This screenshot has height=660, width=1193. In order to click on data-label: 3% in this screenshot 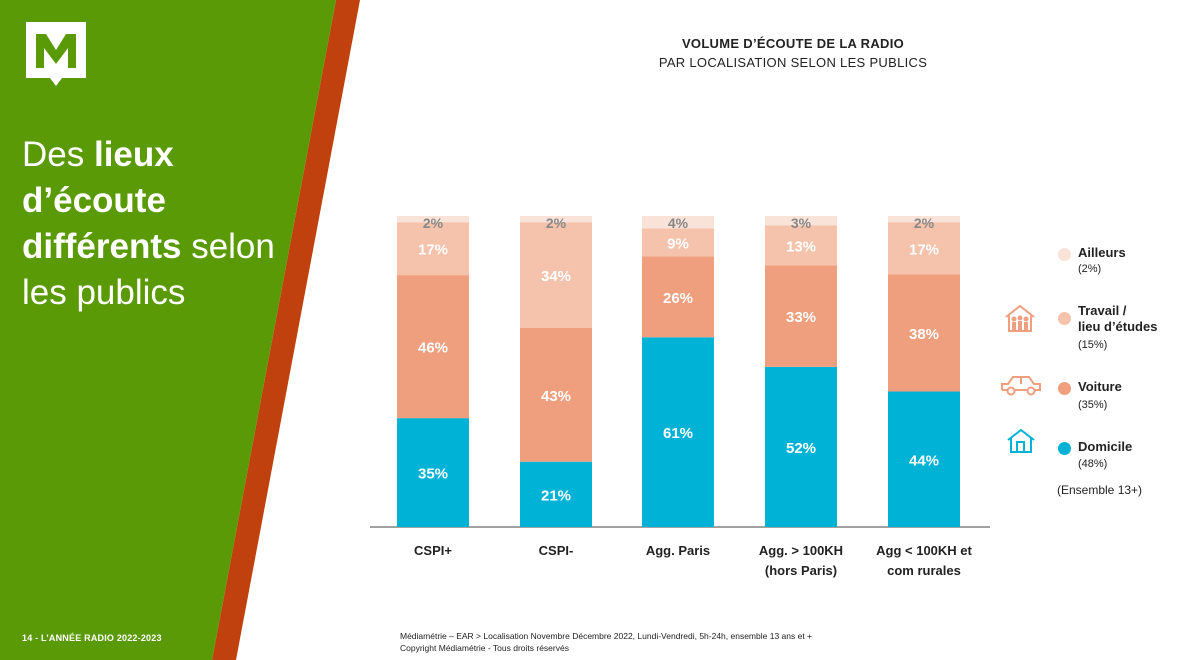, I will do `click(801, 223)`.